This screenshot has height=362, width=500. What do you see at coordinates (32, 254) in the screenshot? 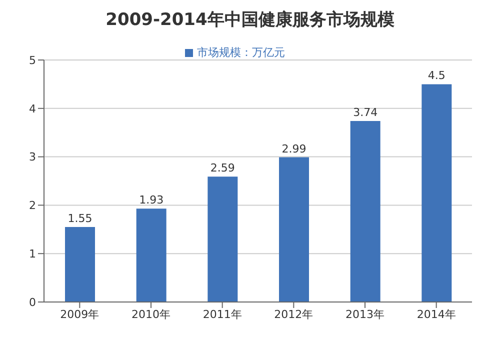
I see `y-tick-label: 1` at bounding box center [32, 254].